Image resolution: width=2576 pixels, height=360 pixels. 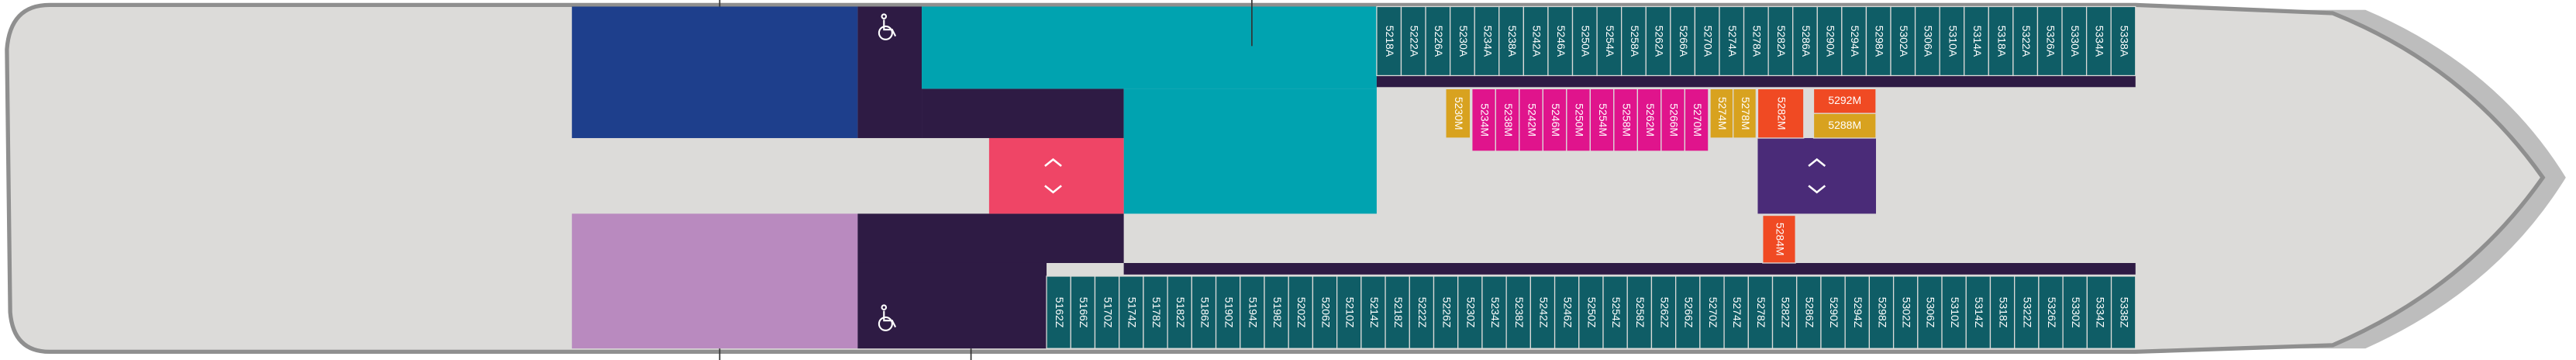 I want to click on cabin-label: 5302A, so click(x=1904, y=42).